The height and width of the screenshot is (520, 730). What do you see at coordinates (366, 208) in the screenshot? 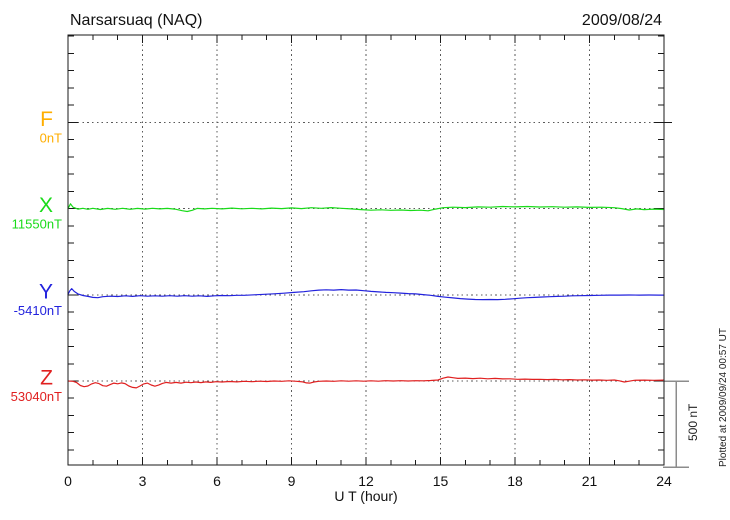
I see `trace-X` at bounding box center [366, 208].